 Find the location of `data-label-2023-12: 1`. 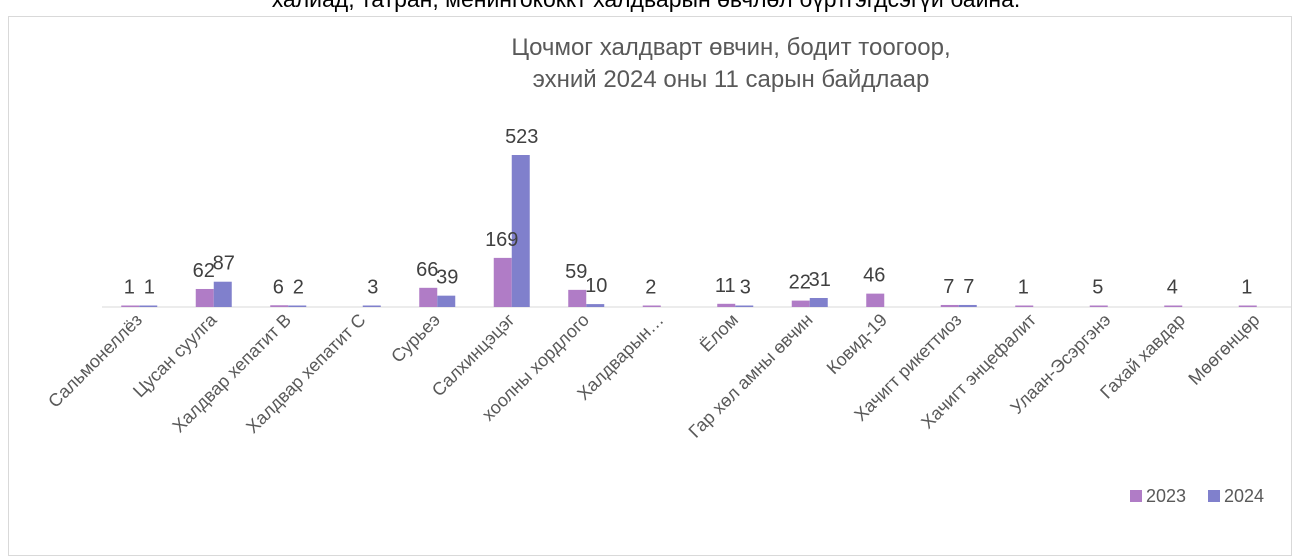

data-label-2023-12: 1 is located at coordinates (1023, 288).